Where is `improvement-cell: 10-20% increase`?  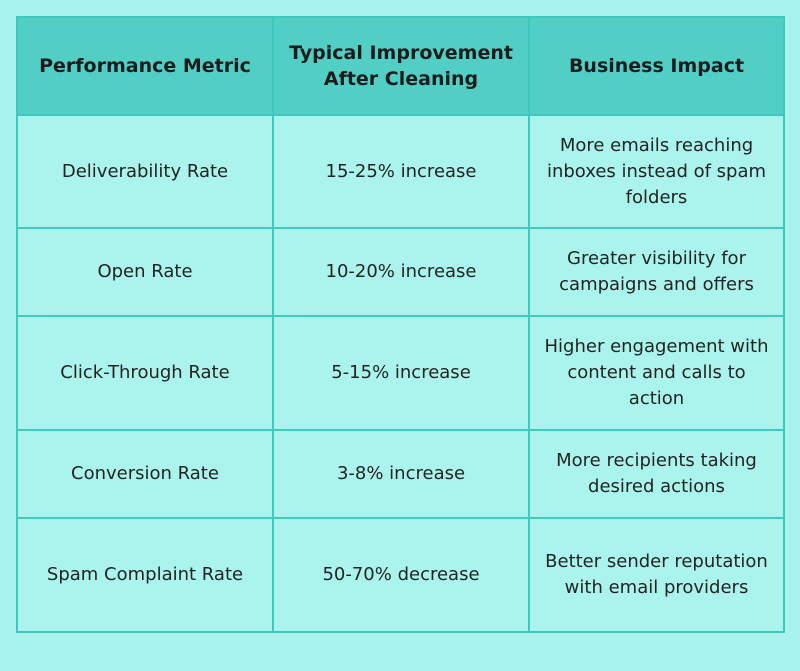
improvement-cell: 10-20% increase is located at coordinates (401, 272).